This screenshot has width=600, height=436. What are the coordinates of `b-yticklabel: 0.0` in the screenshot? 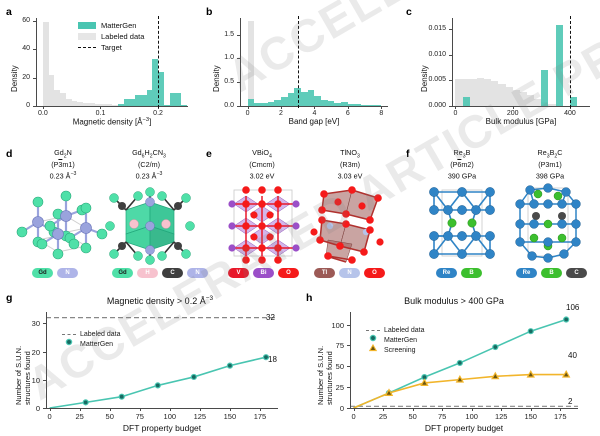 It's located at (229, 105).